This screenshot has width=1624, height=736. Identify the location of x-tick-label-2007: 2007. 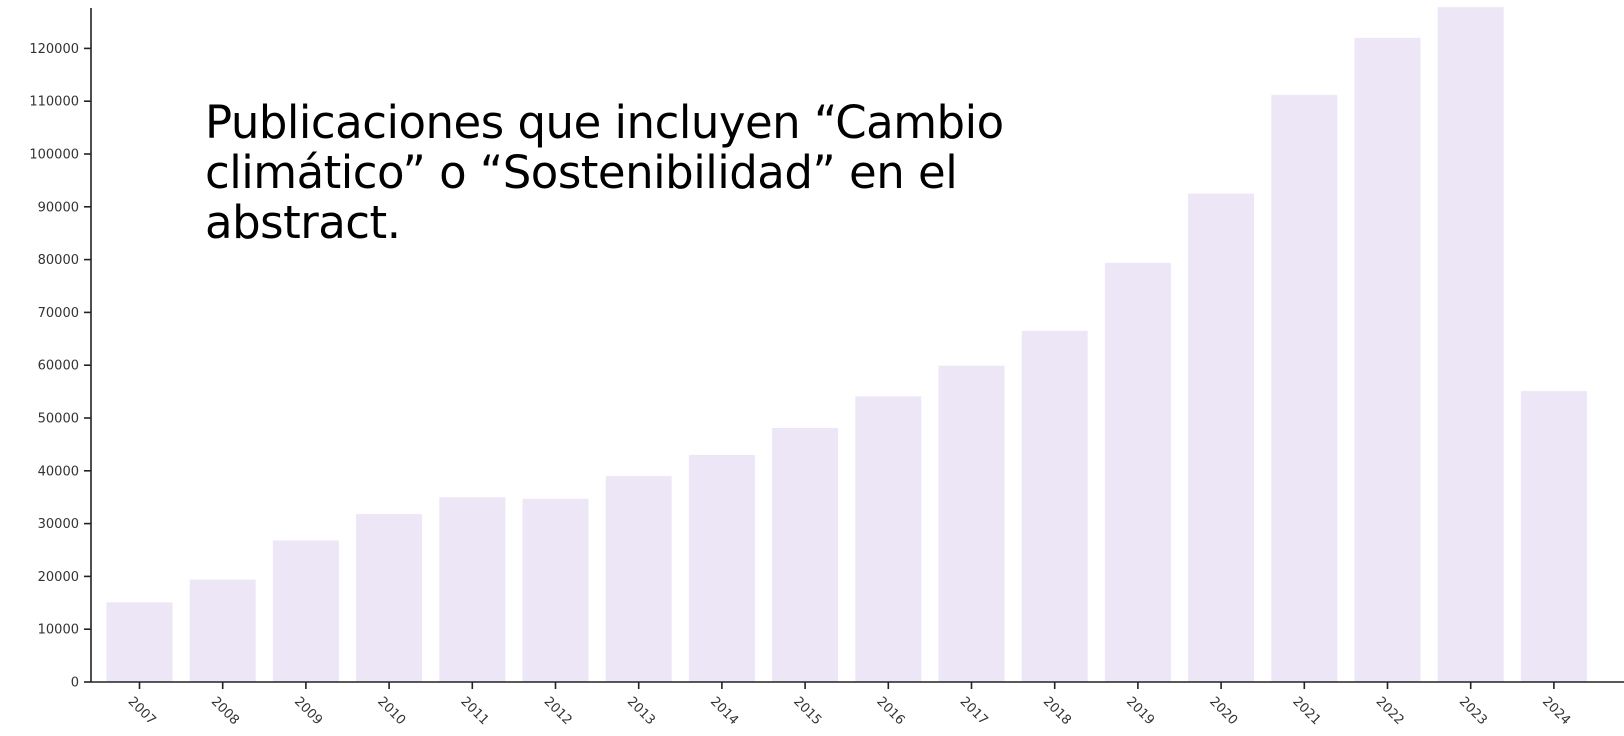
(142, 711).